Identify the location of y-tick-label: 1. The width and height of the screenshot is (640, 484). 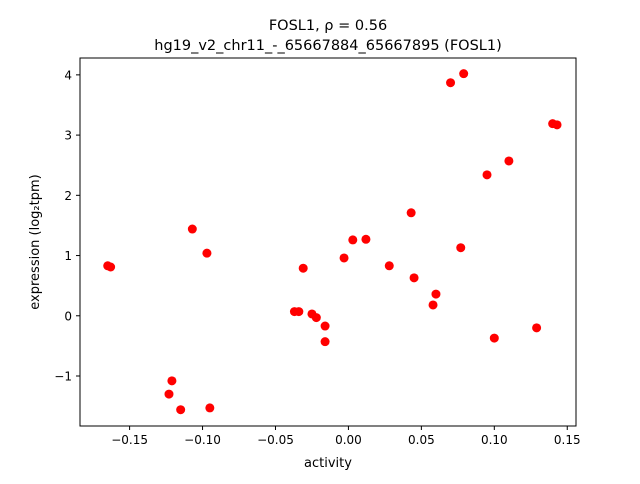
(68, 256).